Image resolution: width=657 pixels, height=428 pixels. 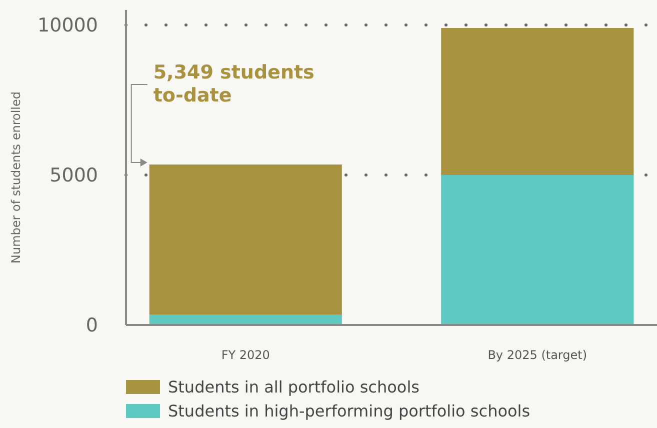 What do you see at coordinates (245, 355) in the screenshot?
I see `x-tick-label: FY 2020` at bounding box center [245, 355].